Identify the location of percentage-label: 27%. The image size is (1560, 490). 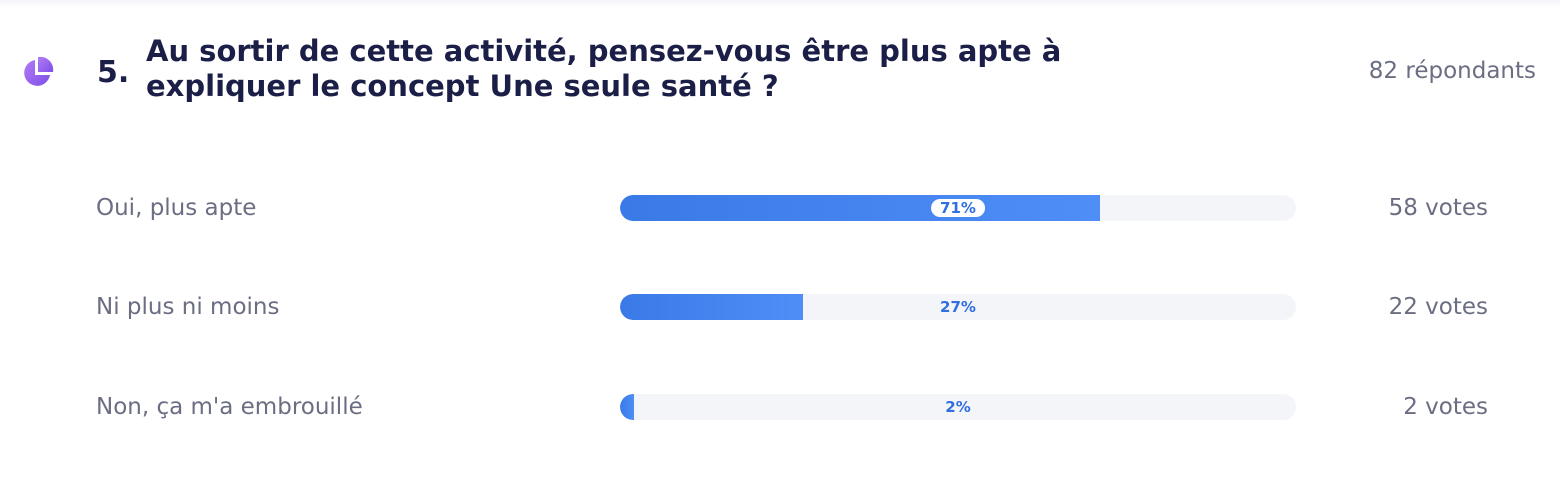
(958, 307).